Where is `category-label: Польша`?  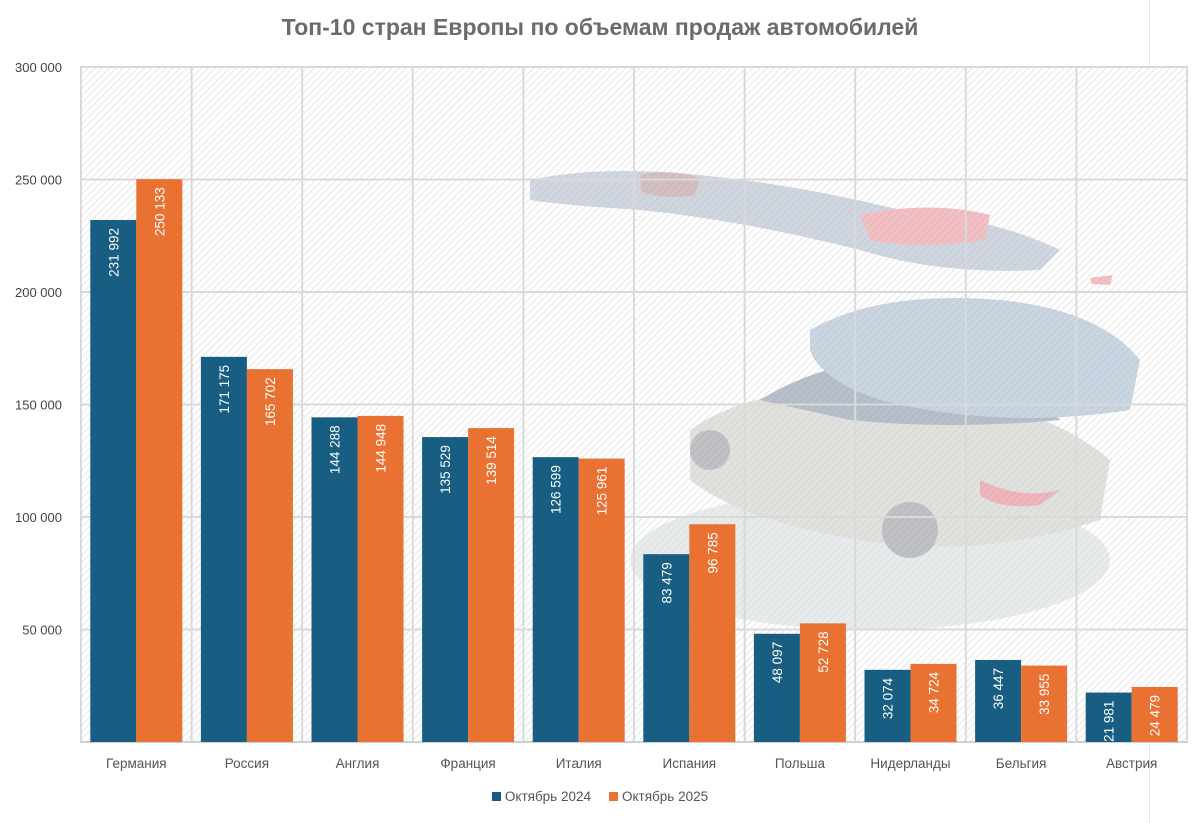
category-label: Польша is located at coordinates (800, 763).